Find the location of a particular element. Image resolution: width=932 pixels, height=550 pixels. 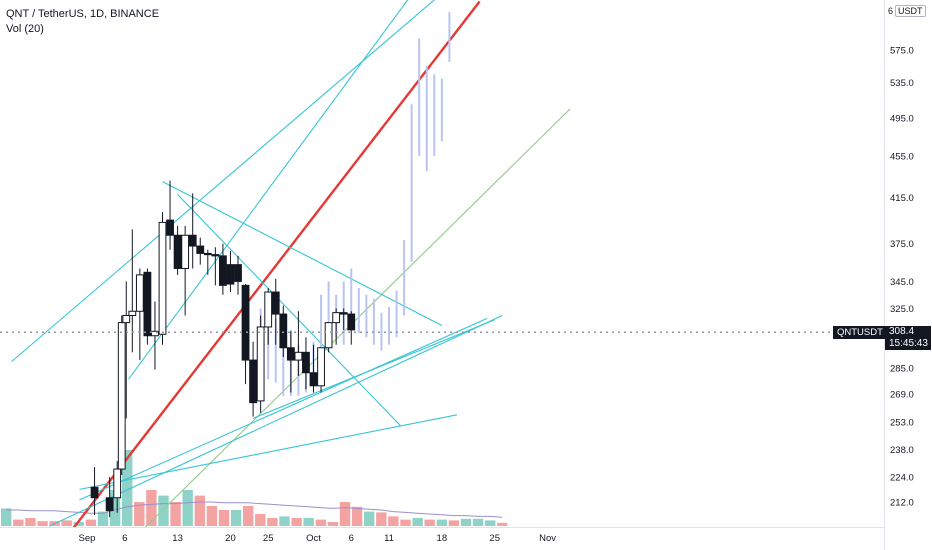

symbol-price-tag: QNTUSDT is located at coordinates (860, 332).